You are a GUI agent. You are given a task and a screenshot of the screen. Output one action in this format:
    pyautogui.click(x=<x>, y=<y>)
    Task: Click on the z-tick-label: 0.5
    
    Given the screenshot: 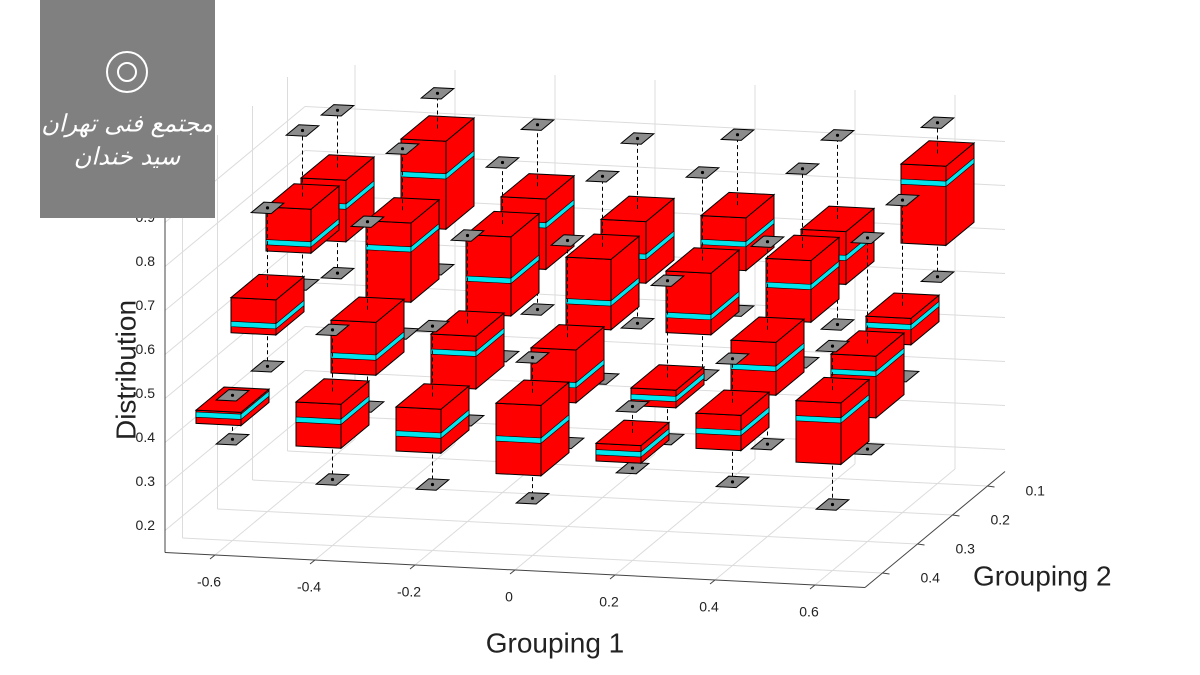 What is the action you would take?
    pyautogui.click(x=146, y=393)
    